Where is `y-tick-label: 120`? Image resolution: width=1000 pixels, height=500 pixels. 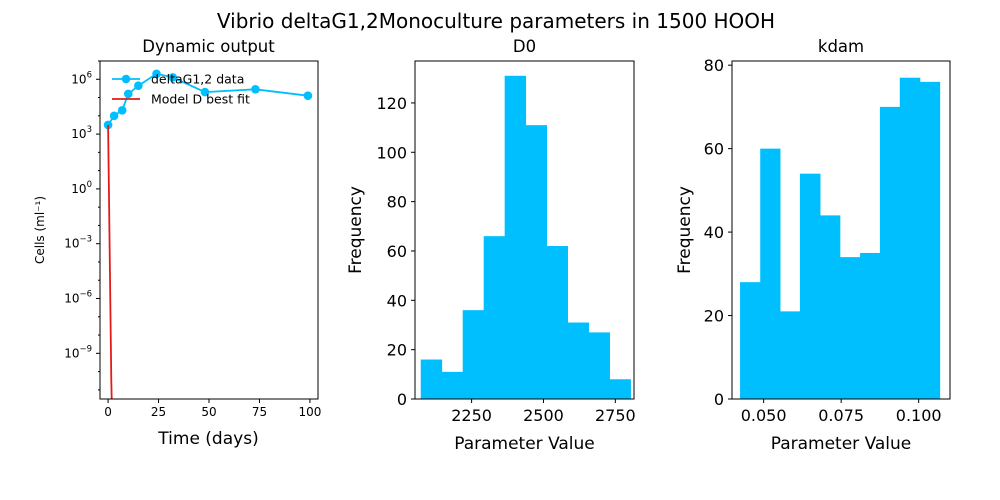
y-tick-label: 120 is located at coordinates (391, 103).